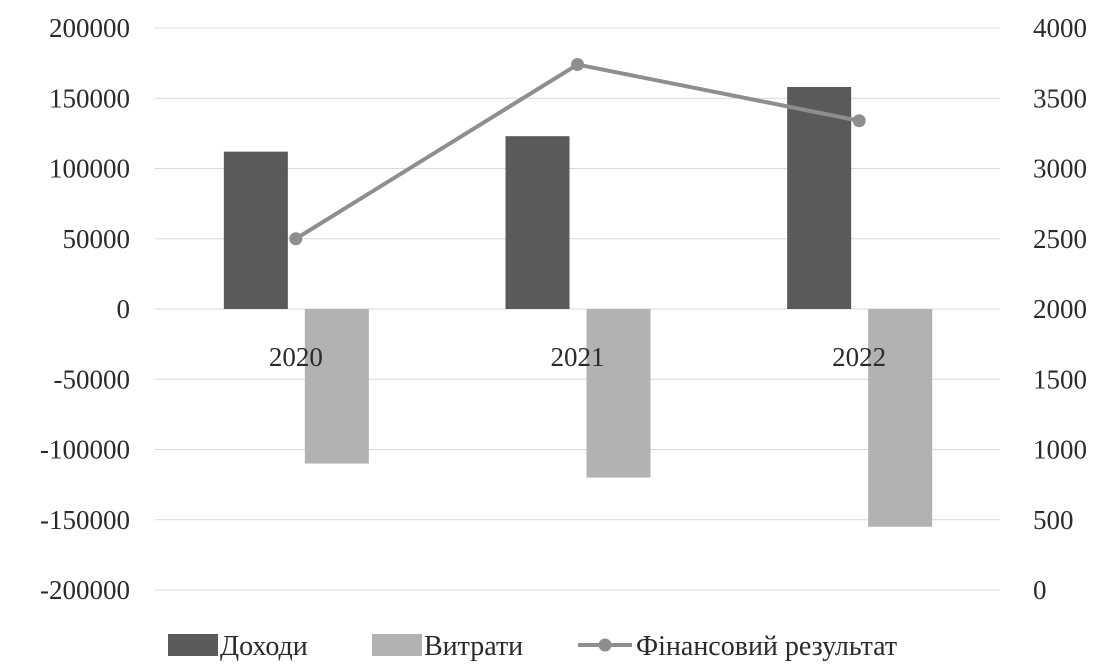 The height and width of the screenshot is (668, 1105). What do you see at coordinates (1060, 379) in the screenshot?
I see `right-axis-tick-label: 1500` at bounding box center [1060, 379].